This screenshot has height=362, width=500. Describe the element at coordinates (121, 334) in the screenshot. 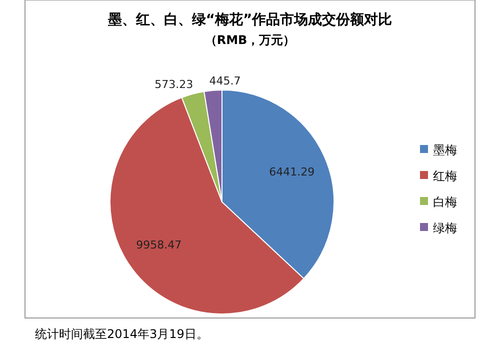

I see `text: 统计时间截至2014年3月19日。` at that location.